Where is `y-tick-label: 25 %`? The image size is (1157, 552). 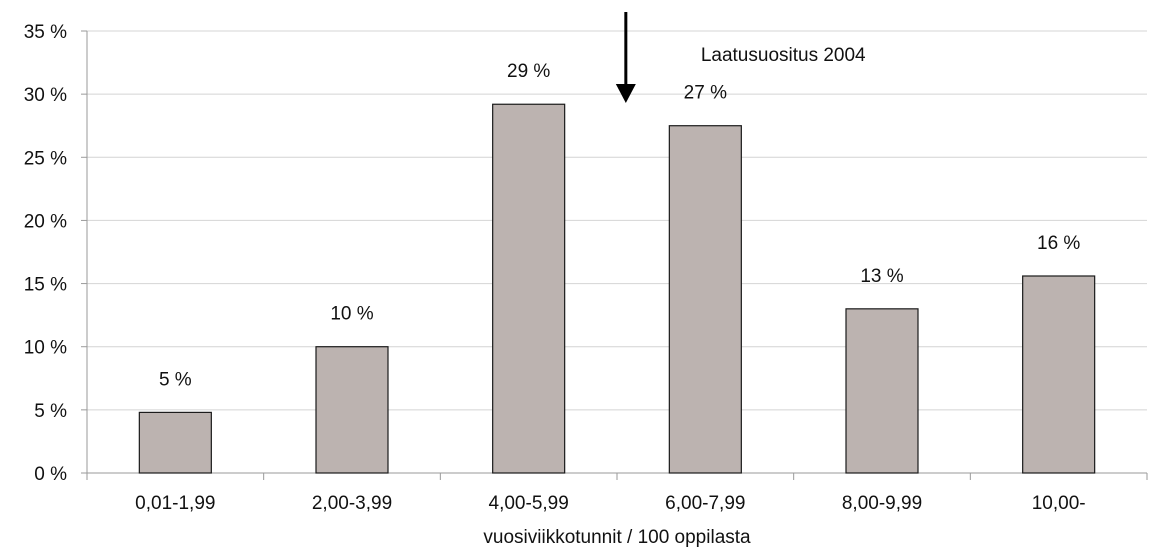
y-tick-label: 25 % is located at coordinates (45, 158).